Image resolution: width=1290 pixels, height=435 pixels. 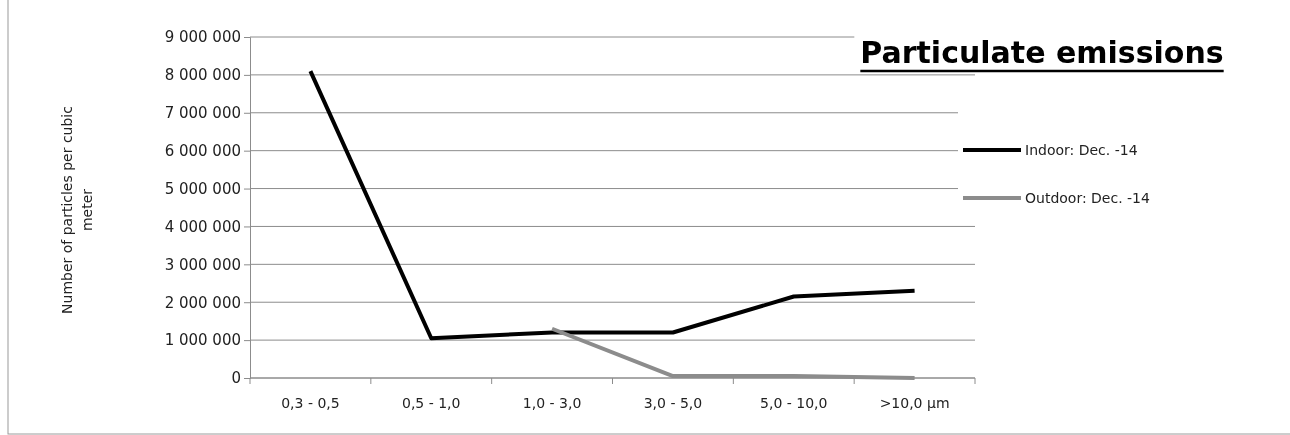 What do you see at coordinates (202, 226) in the screenshot?
I see `y-tick-label: 4 000 000` at bounding box center [202, 226].